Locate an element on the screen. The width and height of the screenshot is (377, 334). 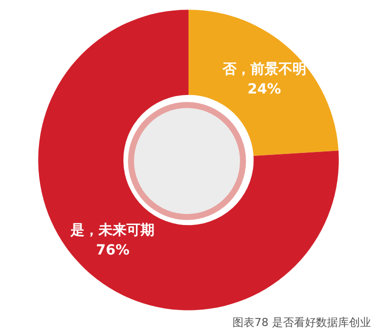
slice-label: 否，前景不明 is located at coordinates (263, 69).